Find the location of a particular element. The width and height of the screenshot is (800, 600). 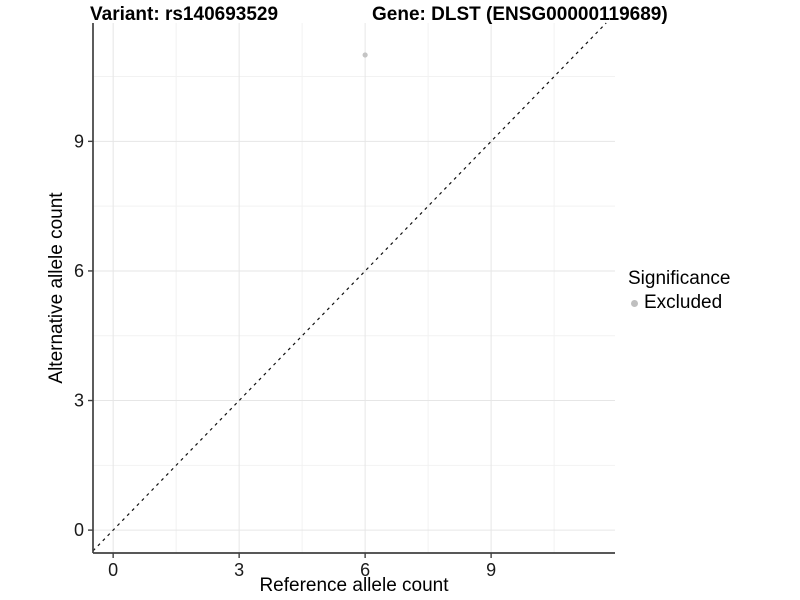

x-tick-label: 0 is located at coordinates (113, 570).